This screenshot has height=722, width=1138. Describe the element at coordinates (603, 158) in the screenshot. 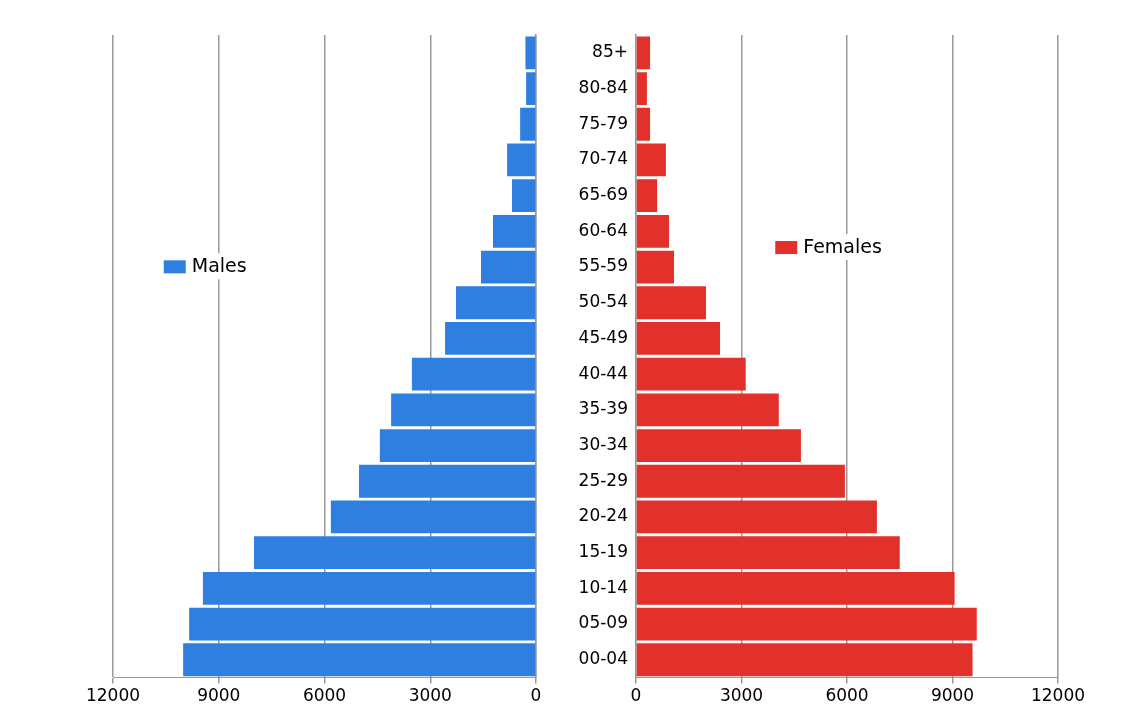

I see `y-tick-label: 70-74` at that location.